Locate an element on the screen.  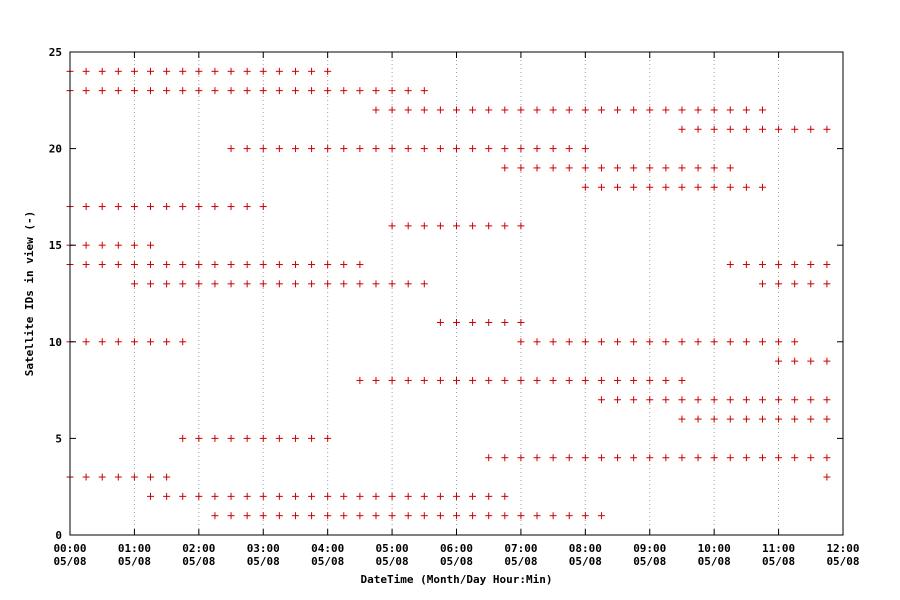
y-tick-label: 10 is located at coordinates (55, 342).